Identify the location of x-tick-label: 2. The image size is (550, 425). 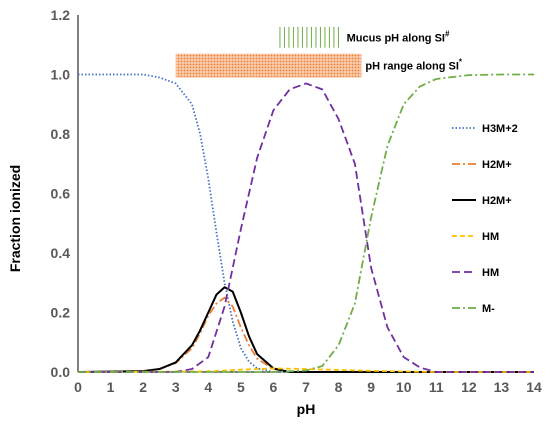
(143, 387).